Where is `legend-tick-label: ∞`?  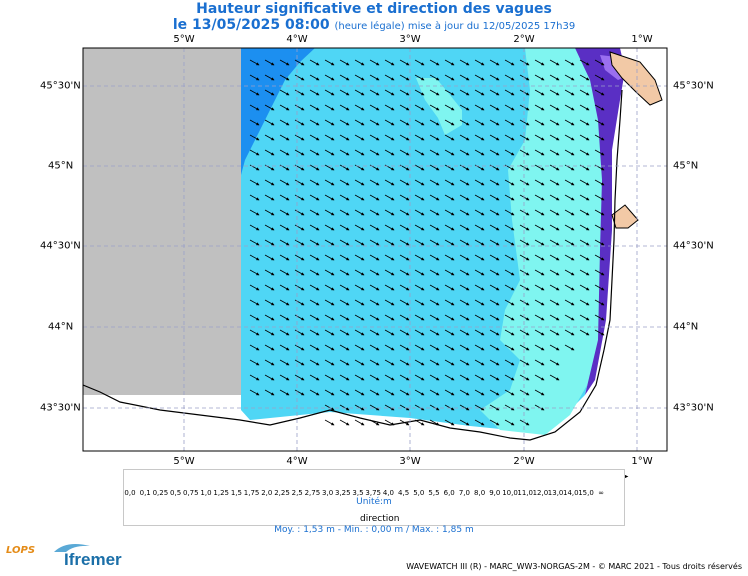 legend-tick-label: ∞ is located at coordinates (601, 493).